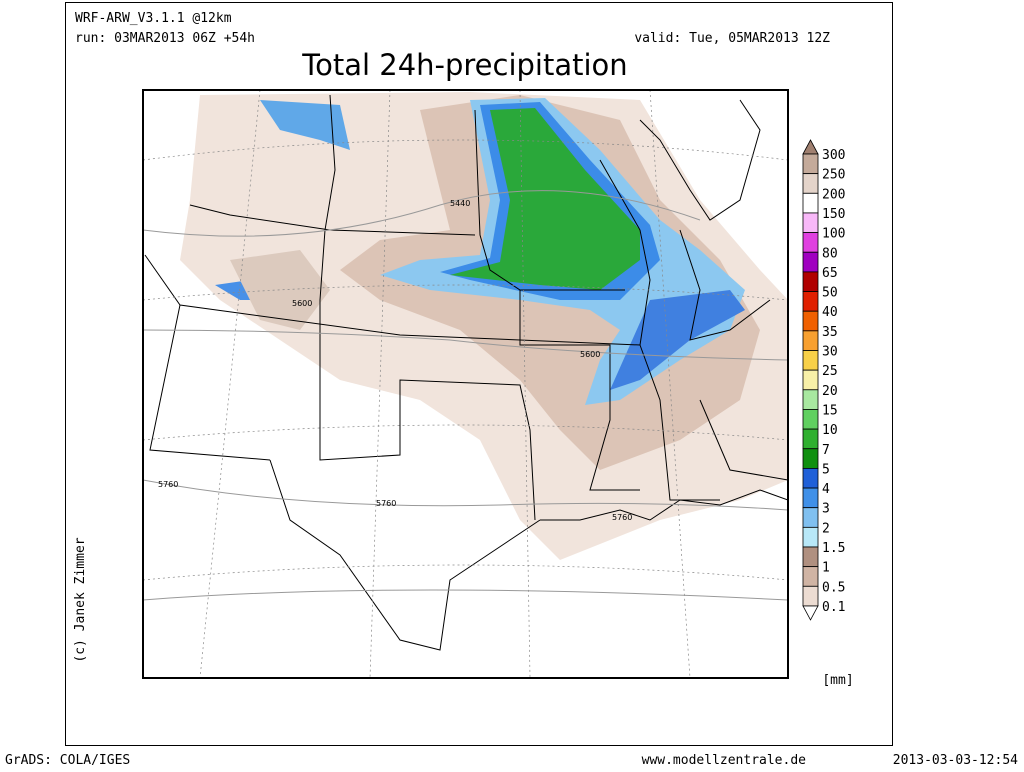  Describe the element at coordinates (810, 613) in the screenshot. I see `legend-triangle` at that location.